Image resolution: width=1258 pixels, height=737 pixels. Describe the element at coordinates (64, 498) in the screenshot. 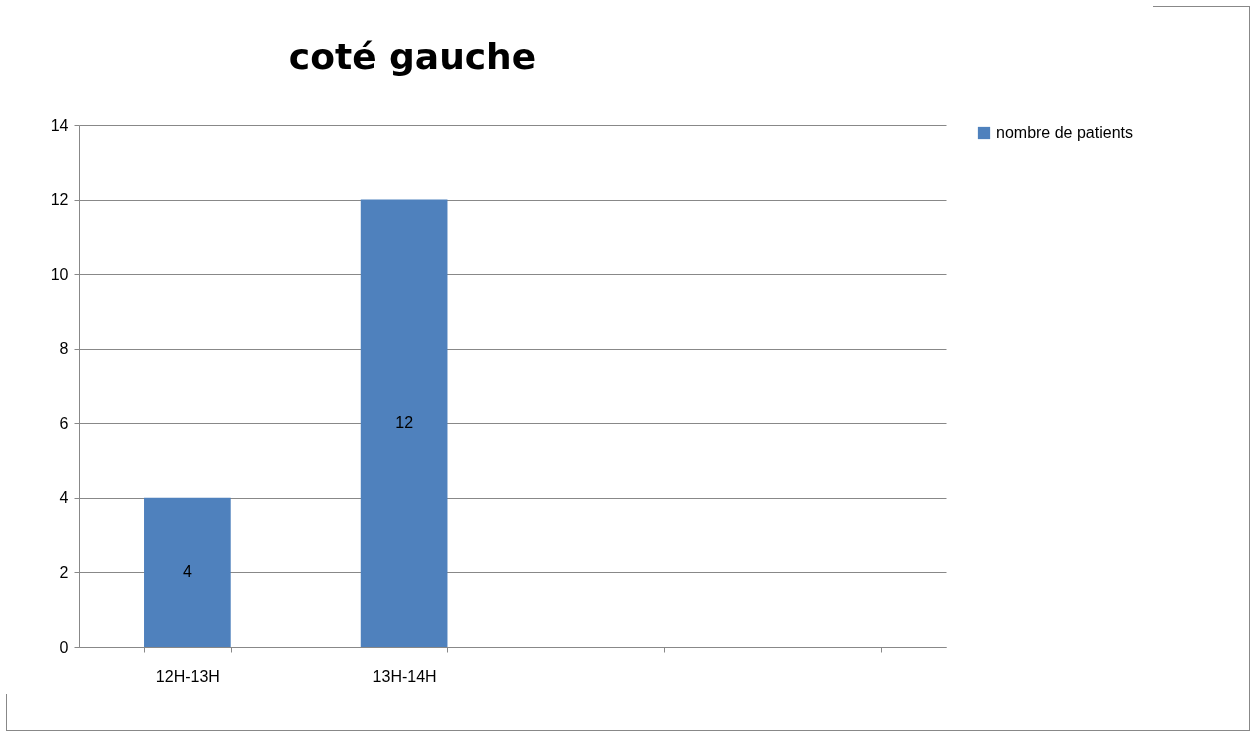

I see `y-tick-label: 4` at that location.